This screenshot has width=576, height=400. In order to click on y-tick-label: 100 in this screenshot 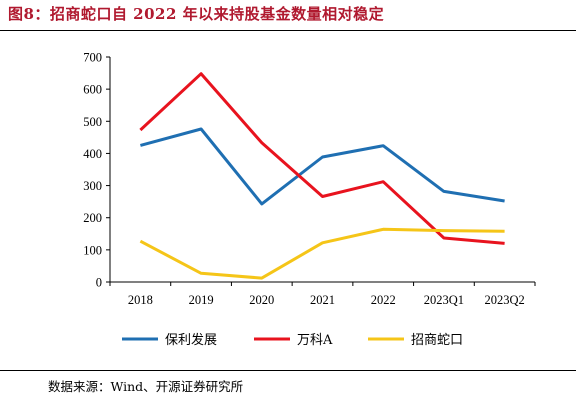, I will do `click(92, 250)`.